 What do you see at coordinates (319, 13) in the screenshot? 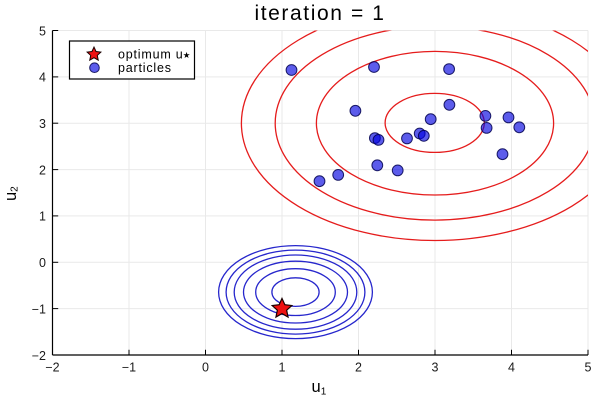
I see `svg-text: iteration = 1` at bounding box center [319, 13].